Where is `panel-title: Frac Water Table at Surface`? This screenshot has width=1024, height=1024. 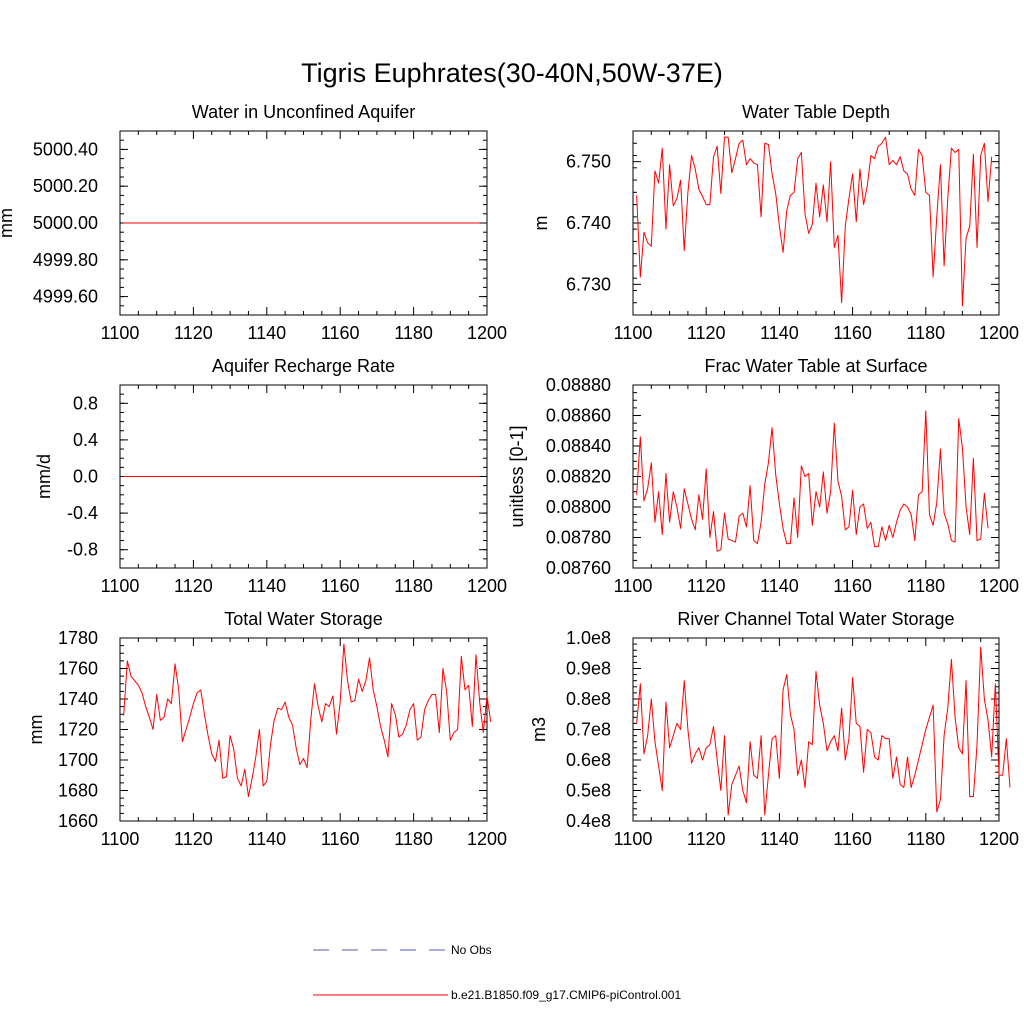
panel-title: Frac Water Table at Surface is located at coordinates (815, 366).